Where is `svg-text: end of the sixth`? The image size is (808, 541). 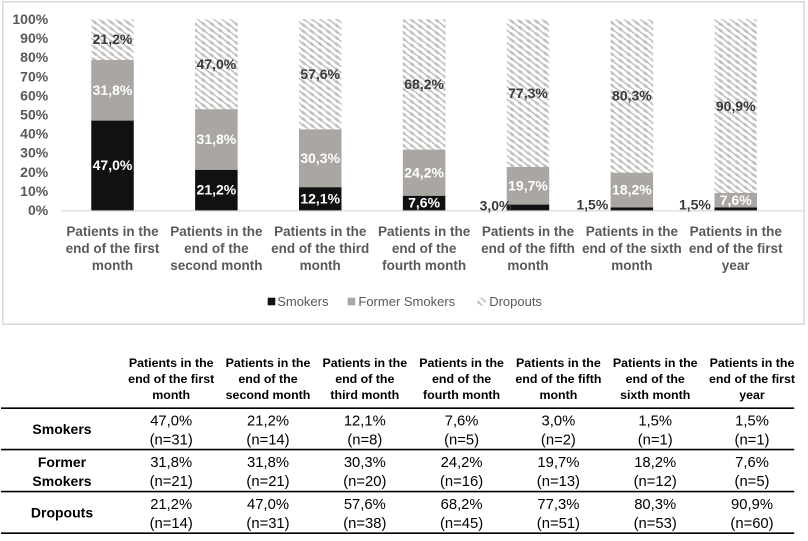
svg-text: end of the sixth is located at coordinates (632, 248).